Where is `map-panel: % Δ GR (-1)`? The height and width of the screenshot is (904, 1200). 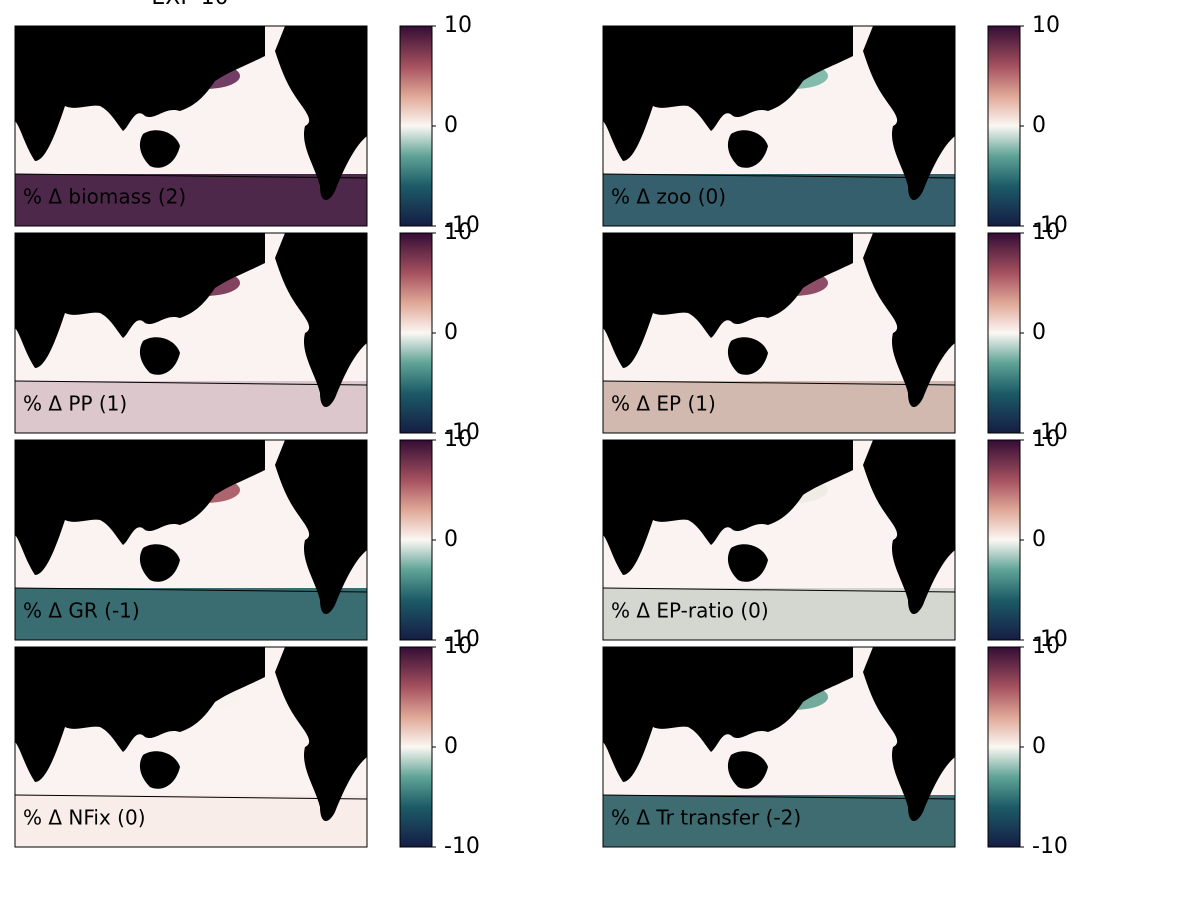
map-panel: % Δ GR (-1) is located at coordinates (191, 540).